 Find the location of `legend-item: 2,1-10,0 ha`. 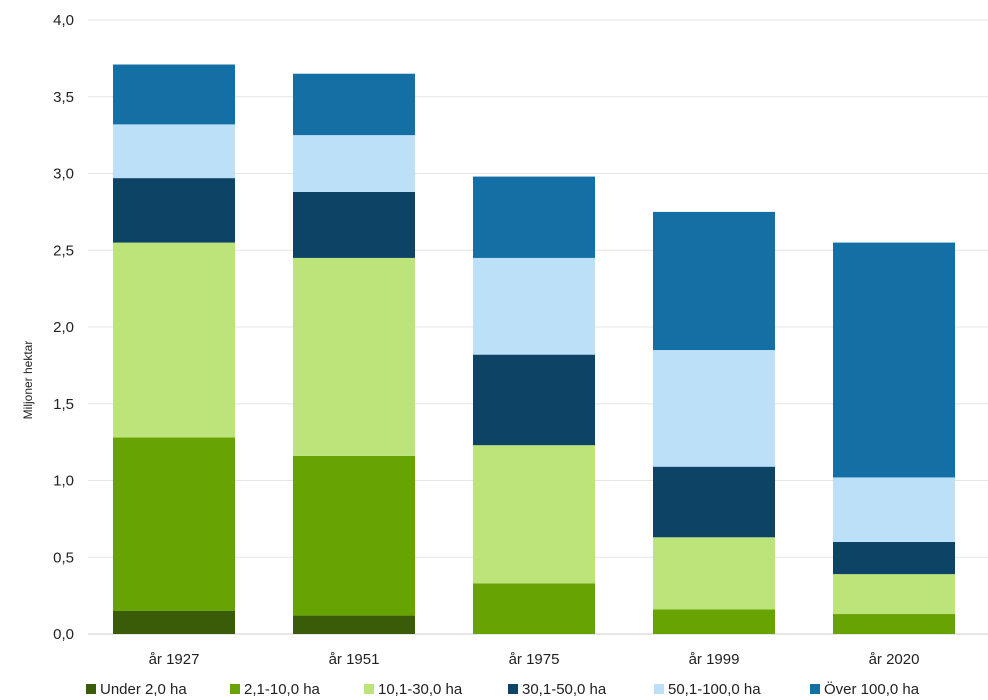

legend-item: 2,1-10,0 ha is located at coordinates (275, 689).